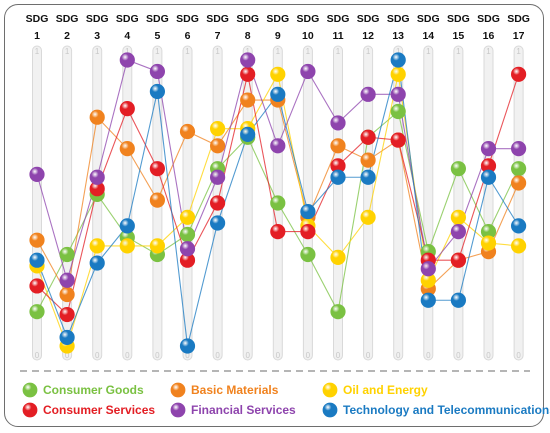  I want to click on sdg-number-16: 16, so click(489, 36).